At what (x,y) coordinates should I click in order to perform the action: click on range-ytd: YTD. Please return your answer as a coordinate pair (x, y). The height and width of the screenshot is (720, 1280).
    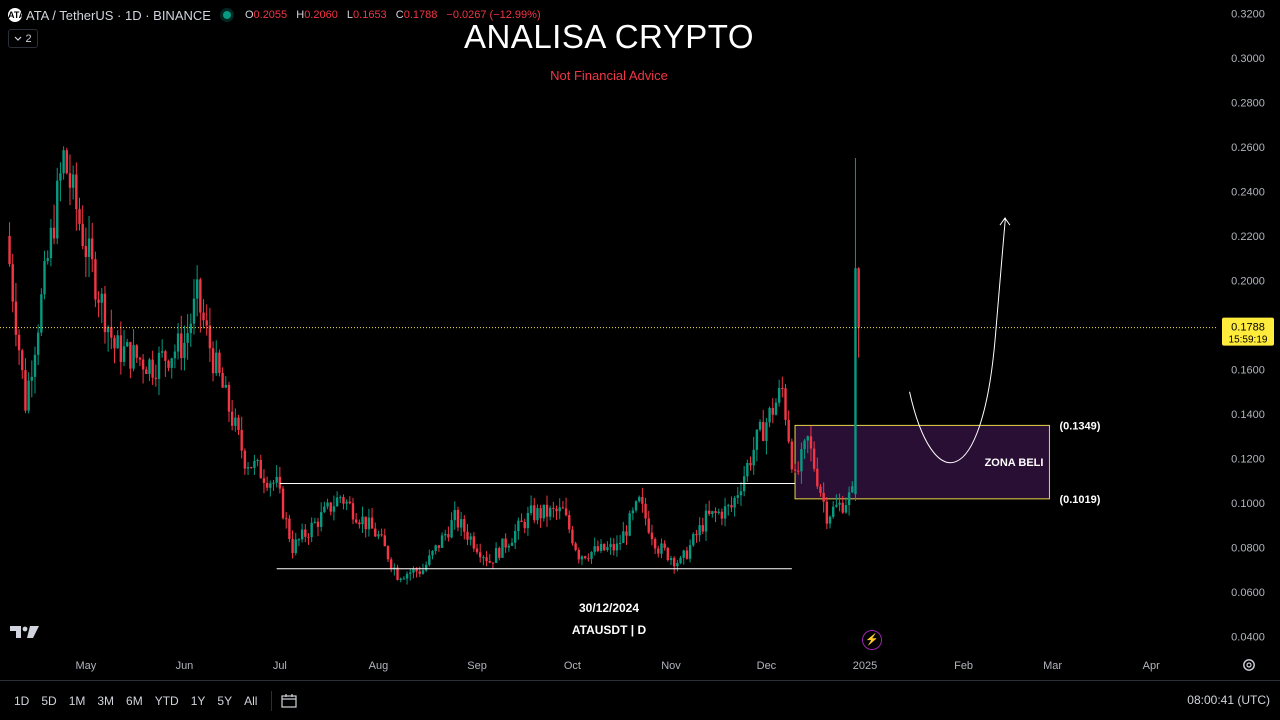
    Looking at the image, I should click on (166, 700).